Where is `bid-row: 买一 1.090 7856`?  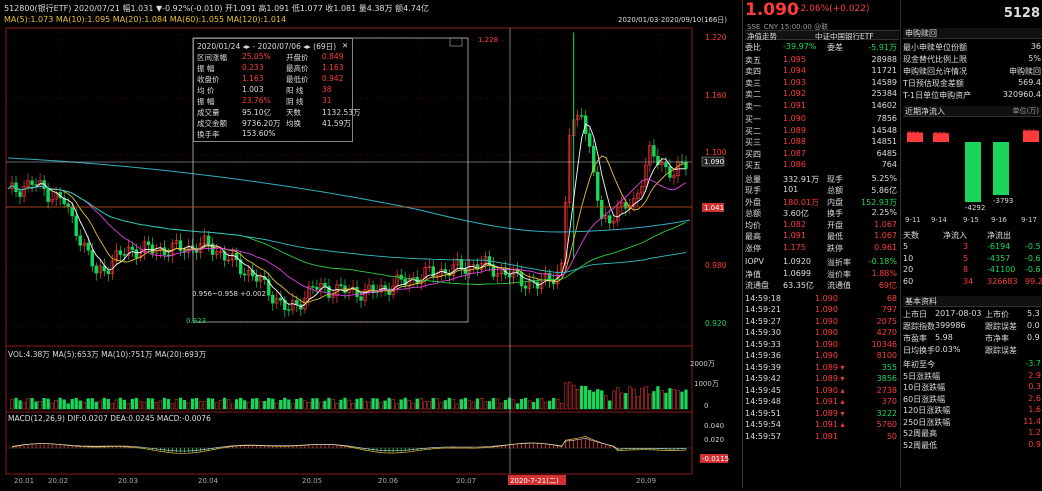 bid-row: 买一 1.090 7856 is located at coordinates (822, 120).